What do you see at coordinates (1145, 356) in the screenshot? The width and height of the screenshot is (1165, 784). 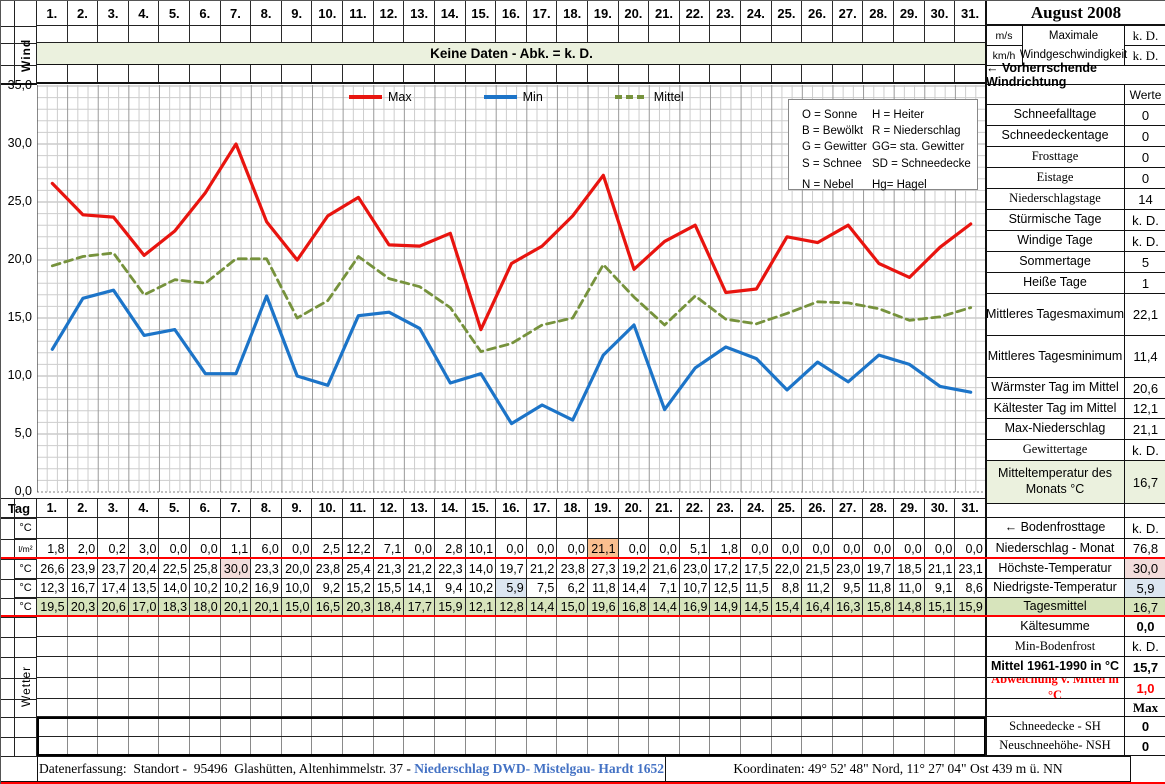 I see `stats-value: 11,4` at bounding box center [1145, 356].